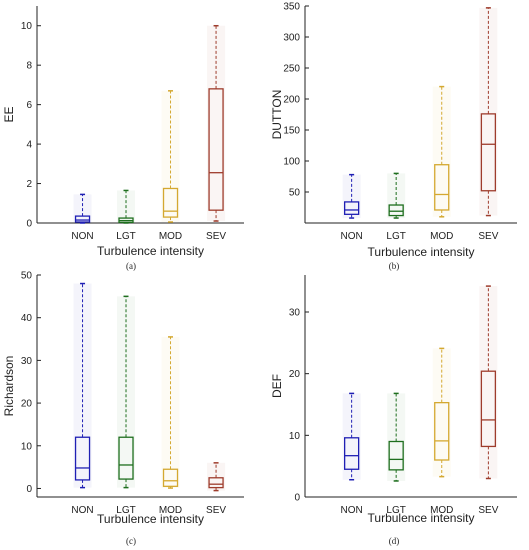  Describe the element at coordinates (291, 100) in the screenshot. I see `y-tick-label: 200` at that location.